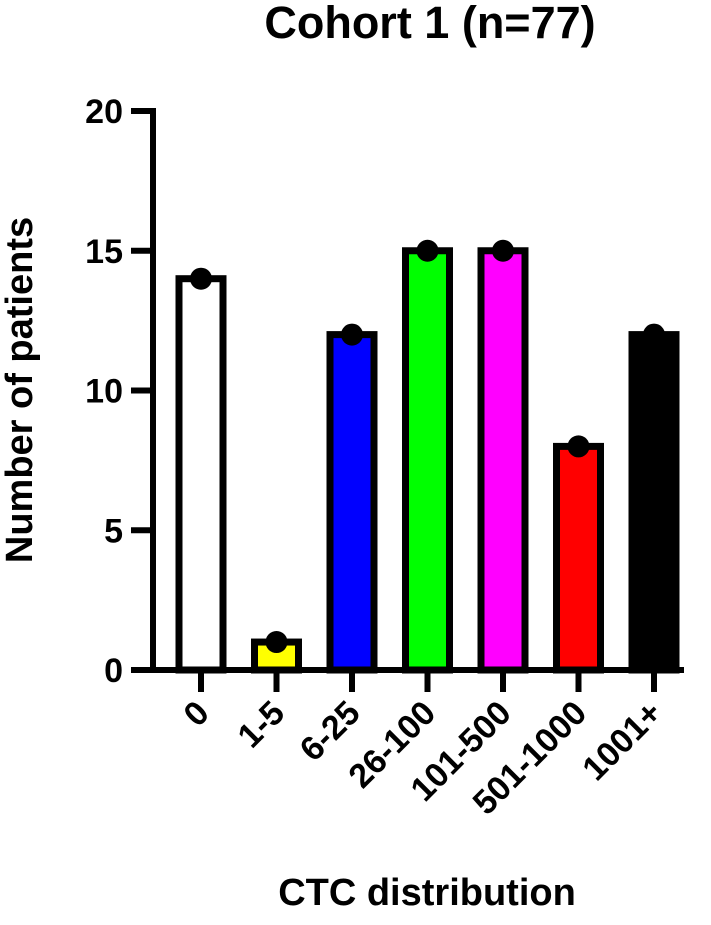  What do you see at coordinates (113, 531) in the screenshot?
I see `y-tick-label: 5` at bounding box center [113, 531].